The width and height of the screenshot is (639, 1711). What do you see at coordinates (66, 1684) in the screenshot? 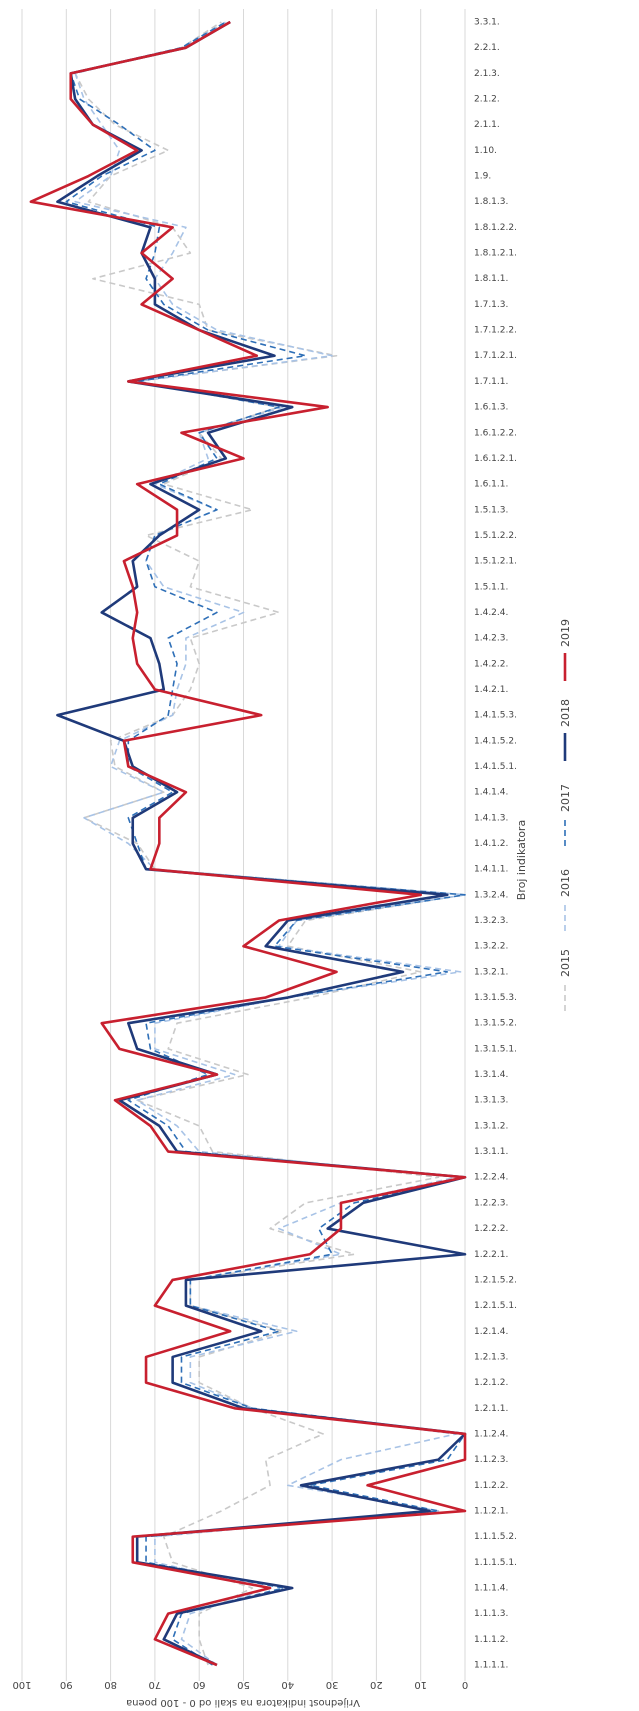
I see `y-tick-label: 90` at bounding box center [66, 1684].